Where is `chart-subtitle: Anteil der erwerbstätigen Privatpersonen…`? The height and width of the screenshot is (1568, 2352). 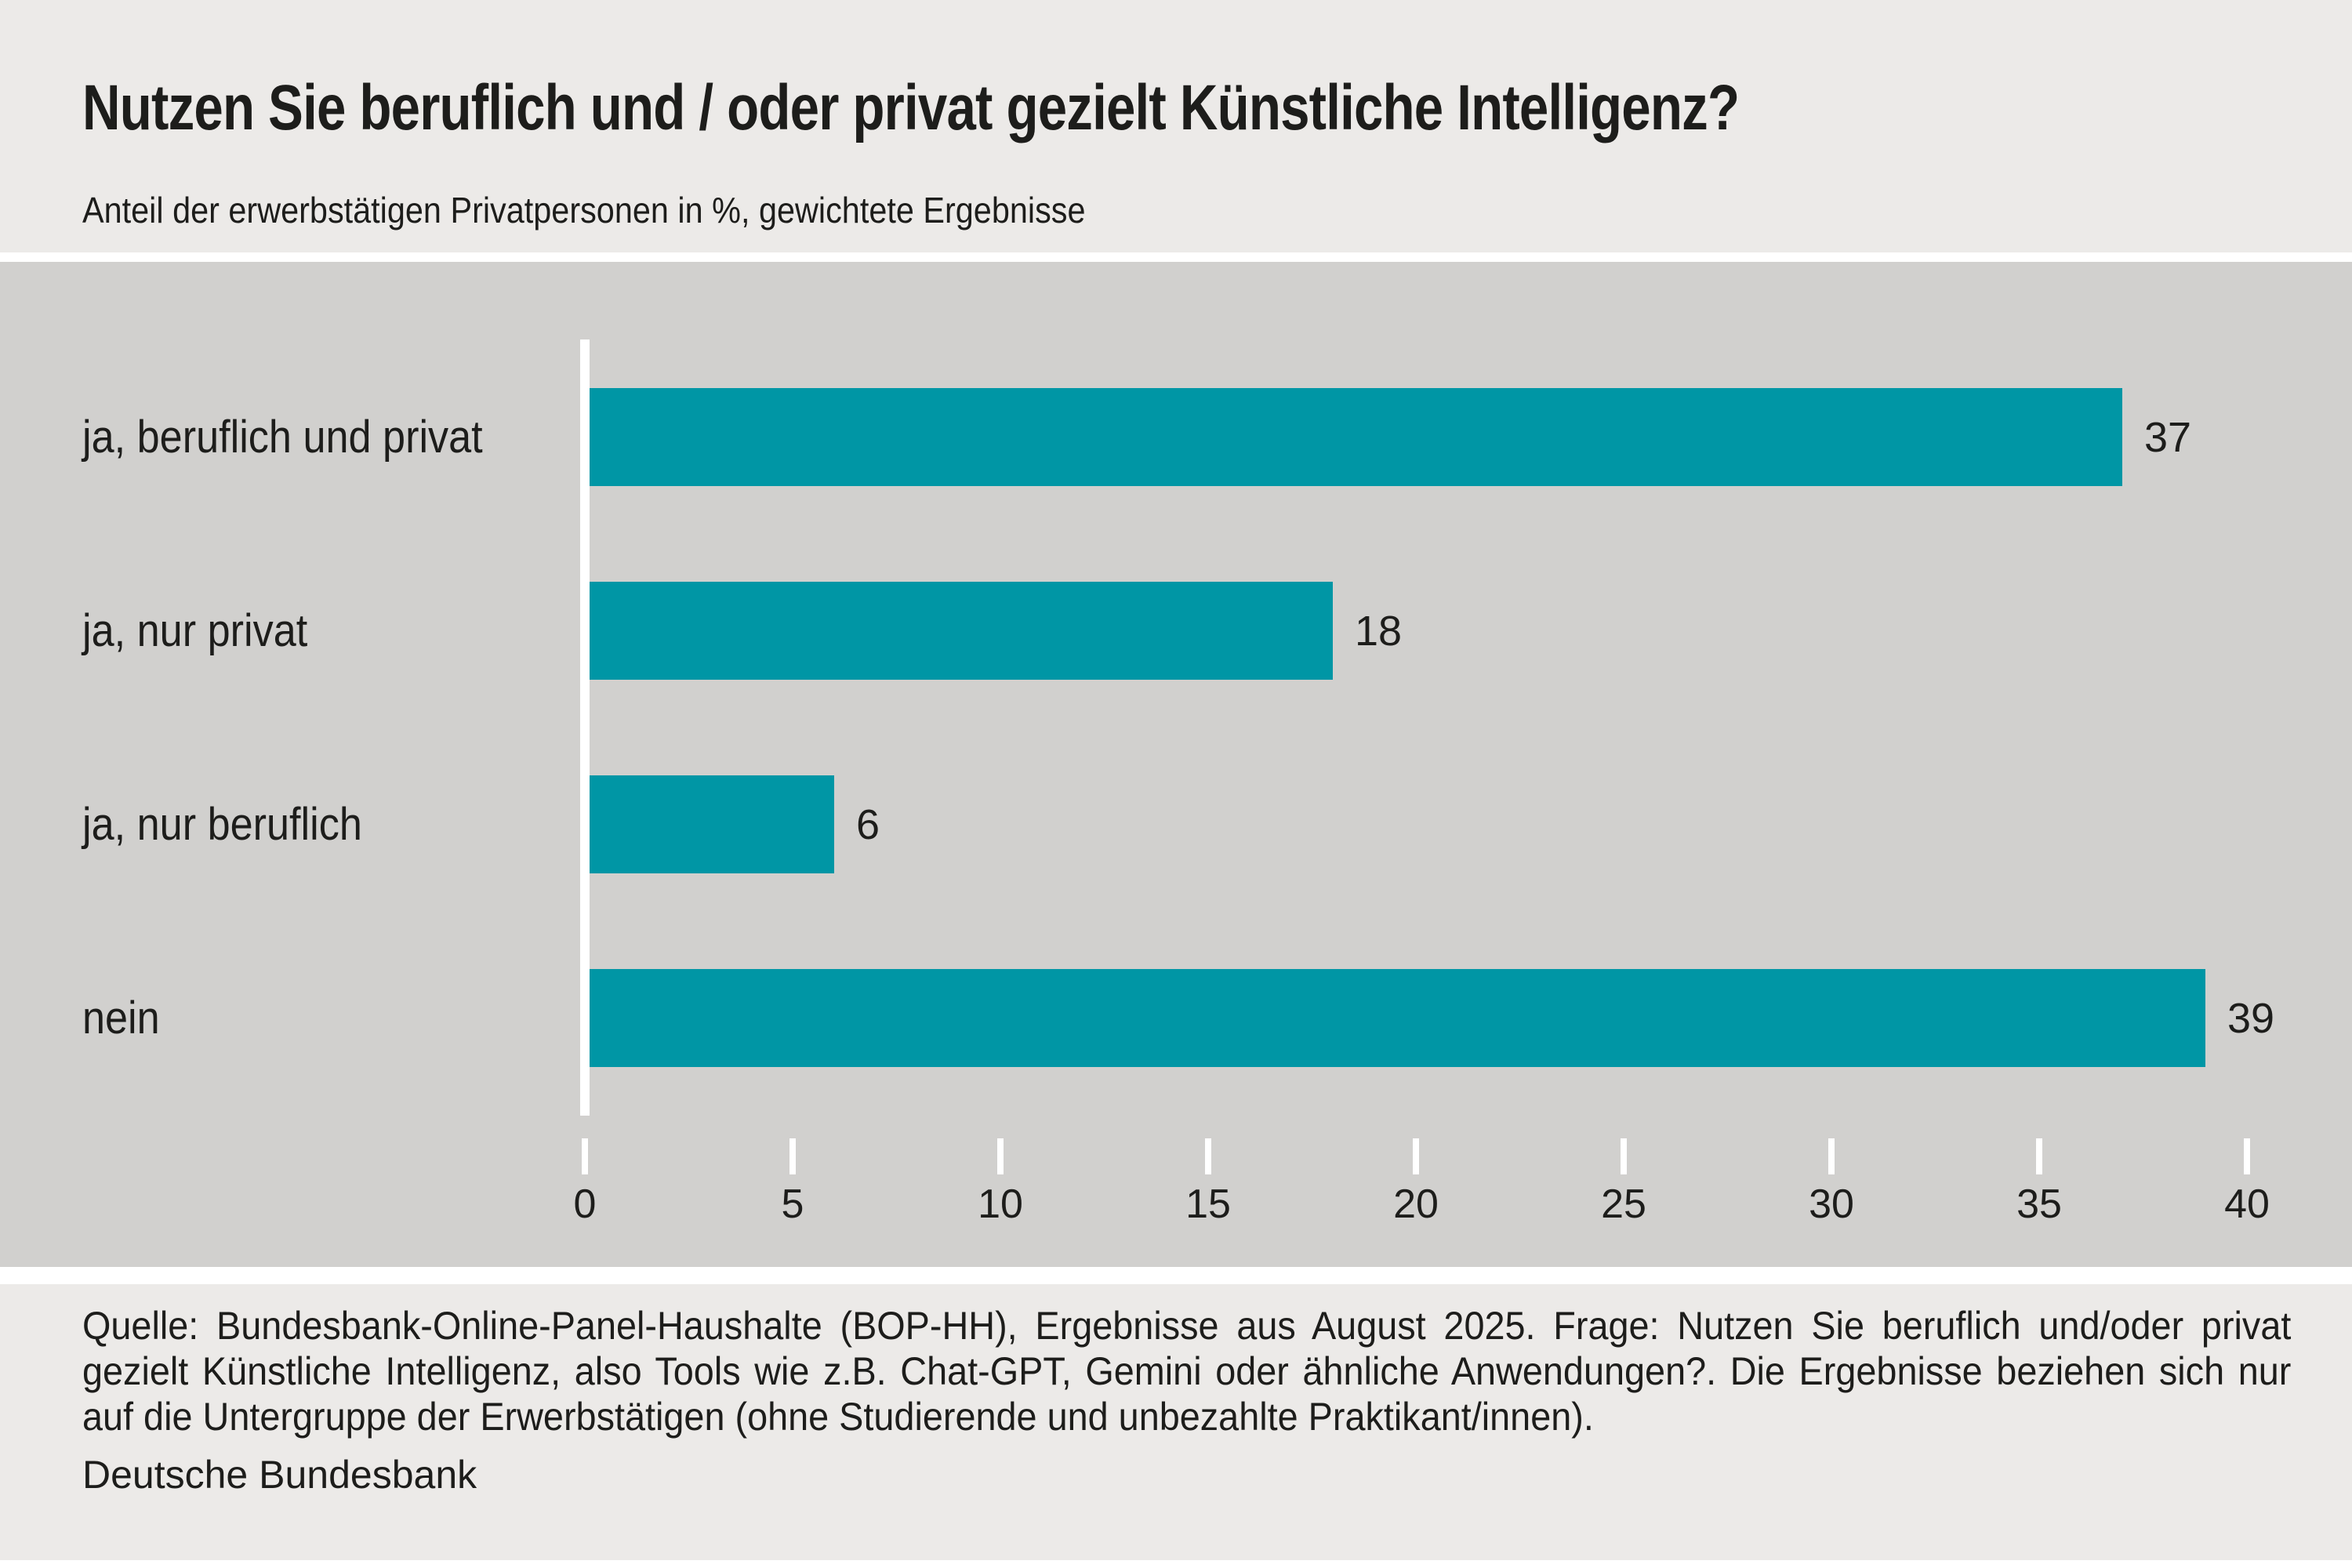
chart-subtitle: Anteil der erwerbstätigen Privatpersonen… is located at coordinates (584, 210).